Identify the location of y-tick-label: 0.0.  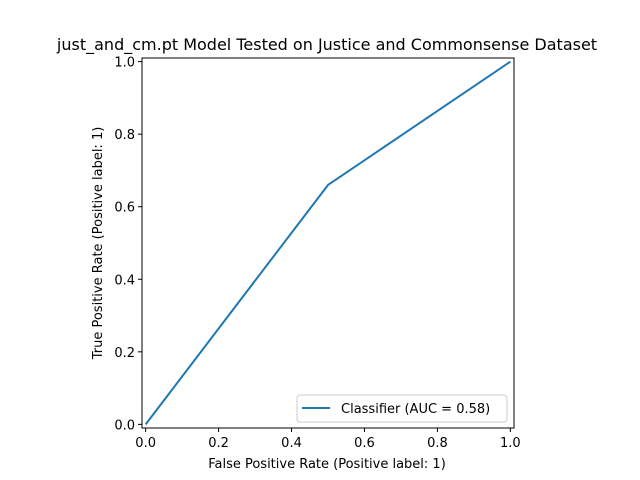
(124, 425).